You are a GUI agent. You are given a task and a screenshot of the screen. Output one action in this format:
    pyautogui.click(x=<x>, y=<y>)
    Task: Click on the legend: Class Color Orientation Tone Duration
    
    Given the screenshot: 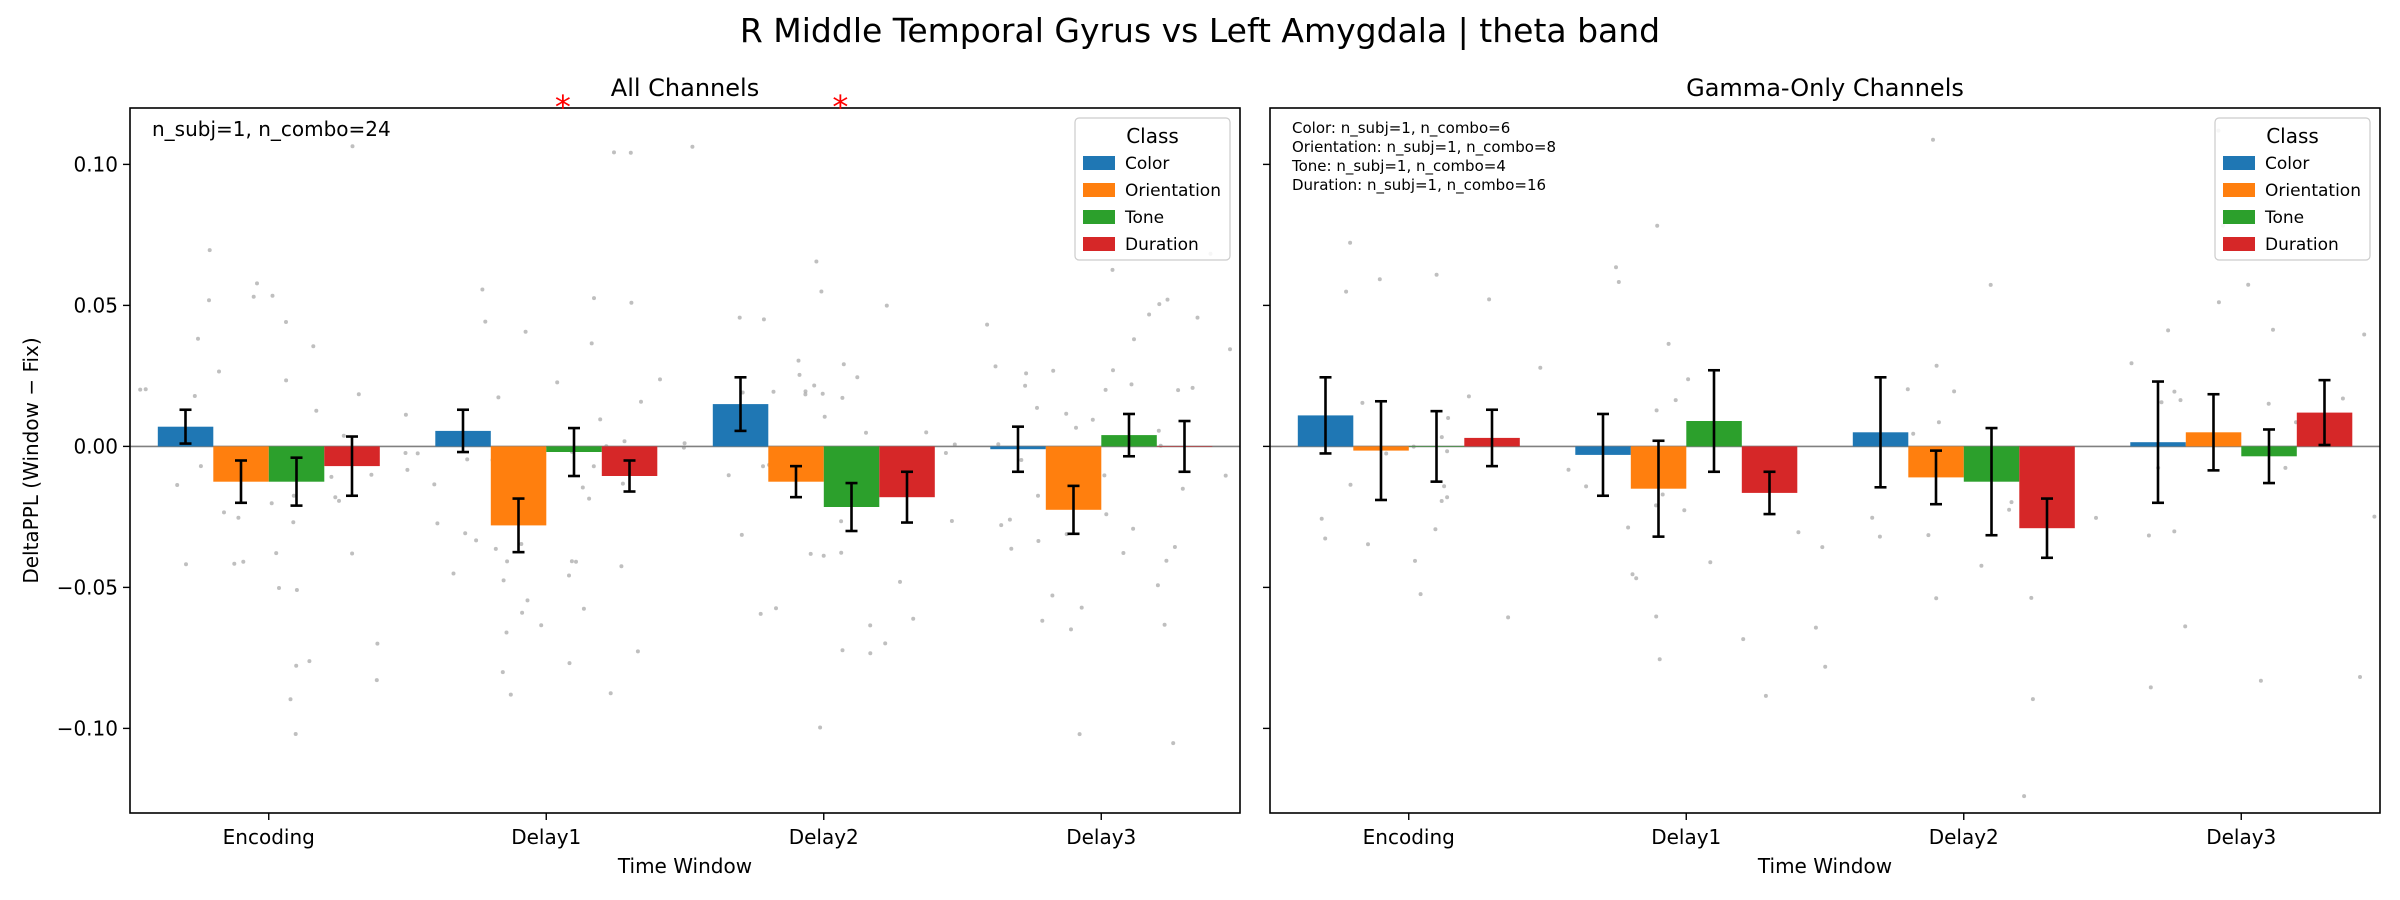 What is the action you would take?
    pyautogui.click(x=1152, y=189)
    